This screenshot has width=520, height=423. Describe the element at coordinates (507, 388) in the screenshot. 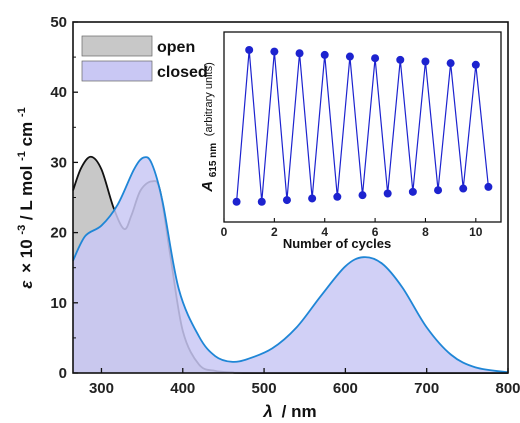

I see `x-tick-label: 800` at that location.